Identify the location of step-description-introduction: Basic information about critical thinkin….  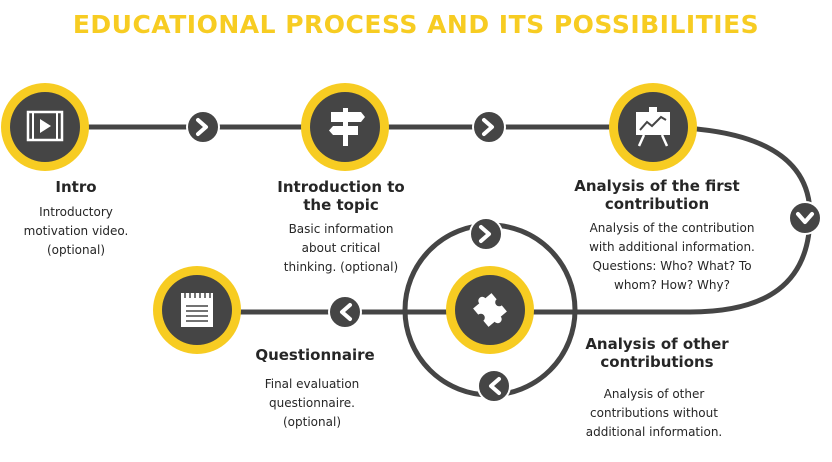
(341, 248).